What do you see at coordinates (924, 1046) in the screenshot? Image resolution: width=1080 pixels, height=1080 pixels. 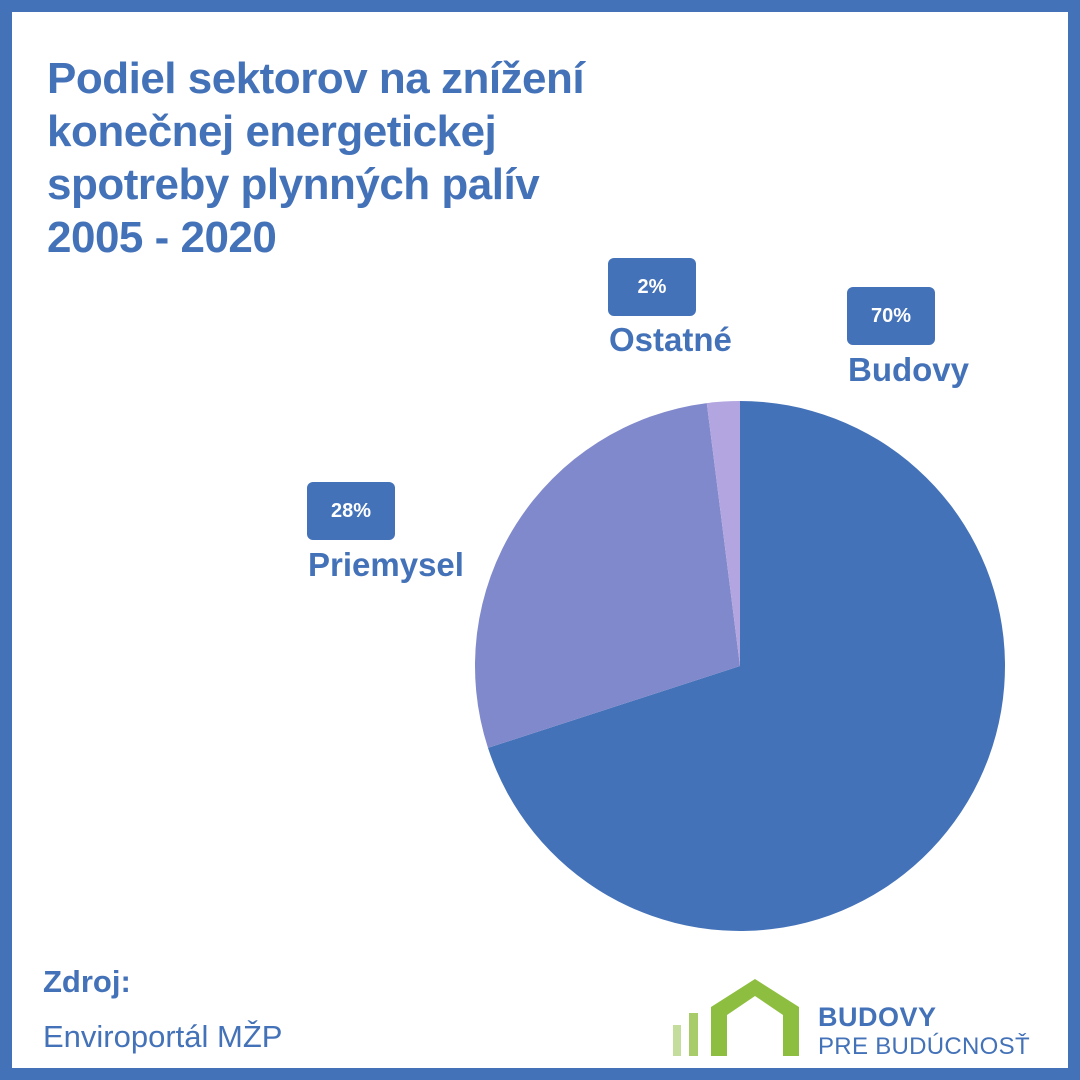 I see `logo-text-line2: PRE BUDÚCNOSŤ` at bounding box center [924, 1046].